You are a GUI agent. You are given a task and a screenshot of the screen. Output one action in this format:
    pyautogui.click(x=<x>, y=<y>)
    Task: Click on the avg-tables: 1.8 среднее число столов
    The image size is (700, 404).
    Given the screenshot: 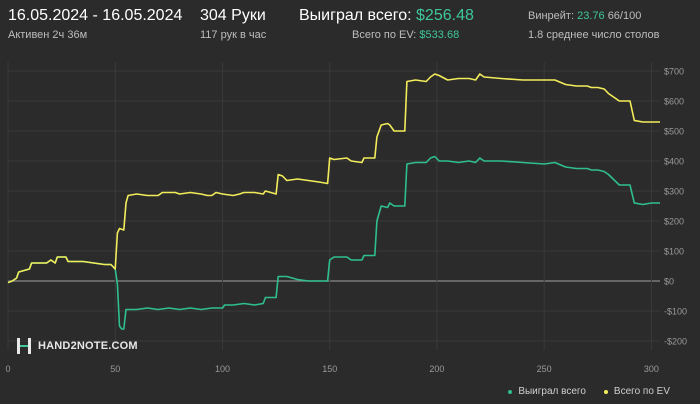 What is the action you would take?
    pyautogui.click(x=594, y=35)
    